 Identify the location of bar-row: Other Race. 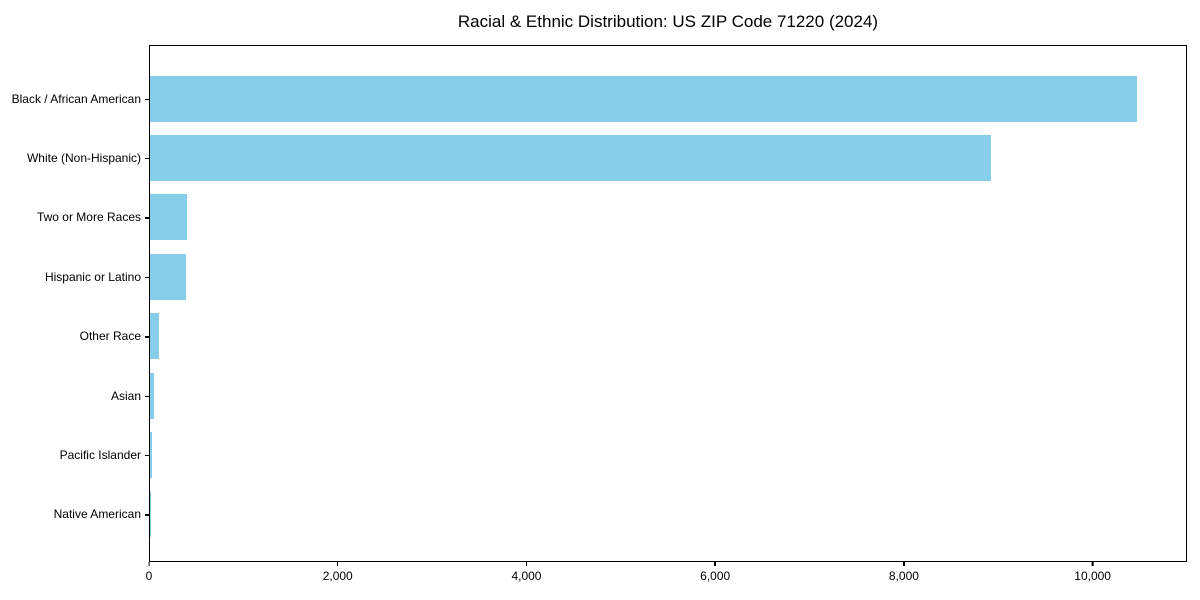
(633, 336).